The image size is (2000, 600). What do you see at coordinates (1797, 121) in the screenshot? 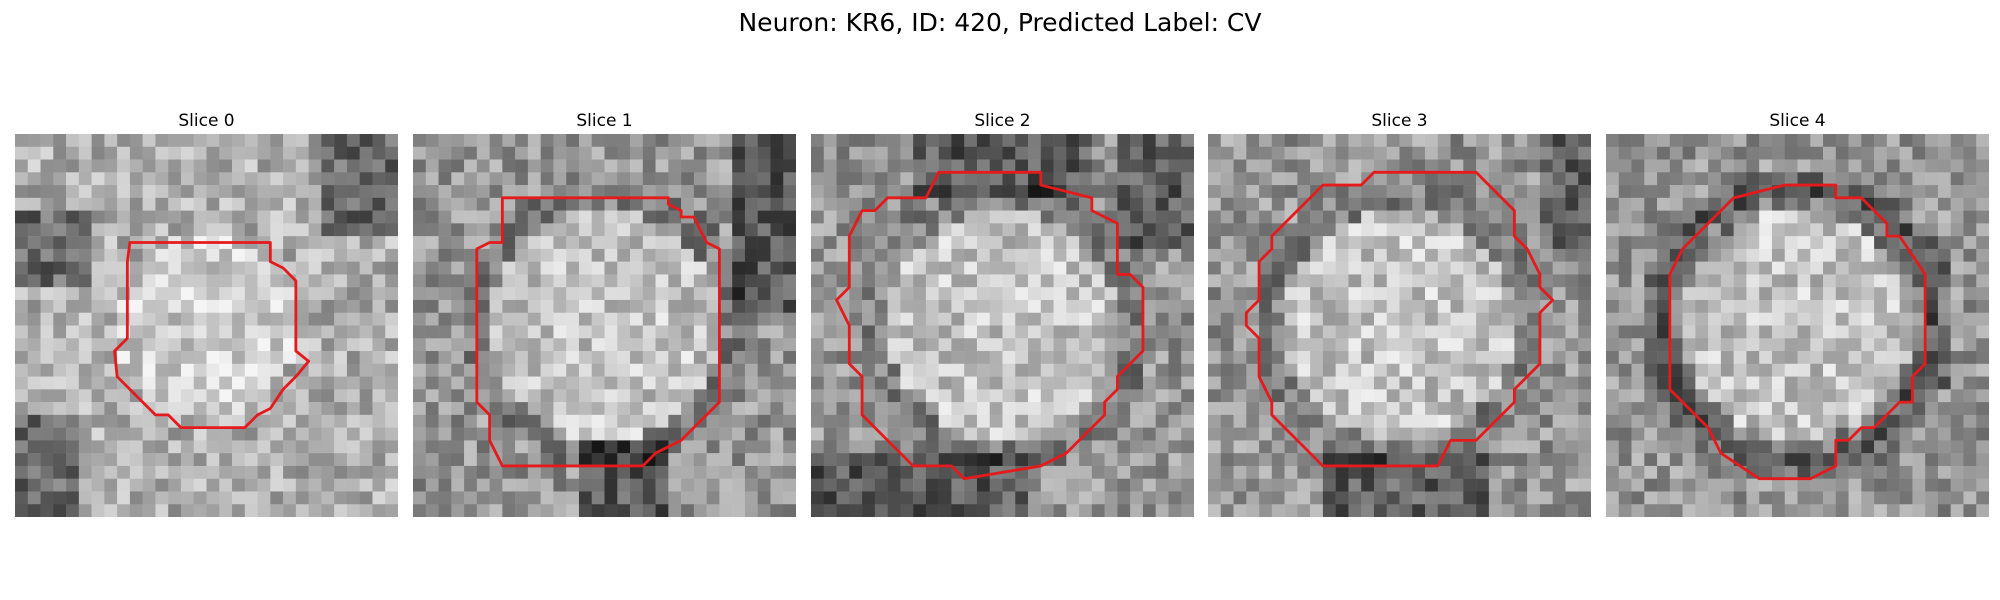
I see `slice-title: Slice 4` at bounding box center [1797, 121].